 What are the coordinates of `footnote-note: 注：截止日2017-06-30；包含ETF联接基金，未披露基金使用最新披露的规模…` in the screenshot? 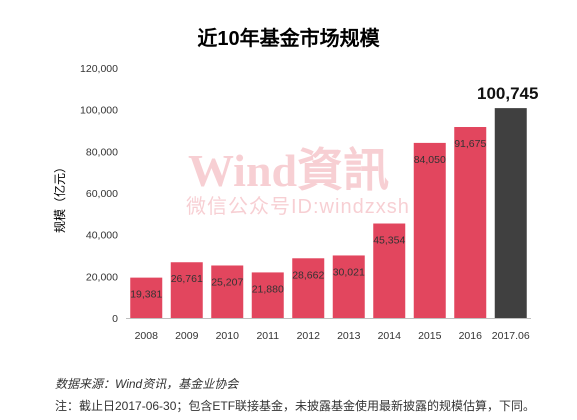 It's located at (295, 406).